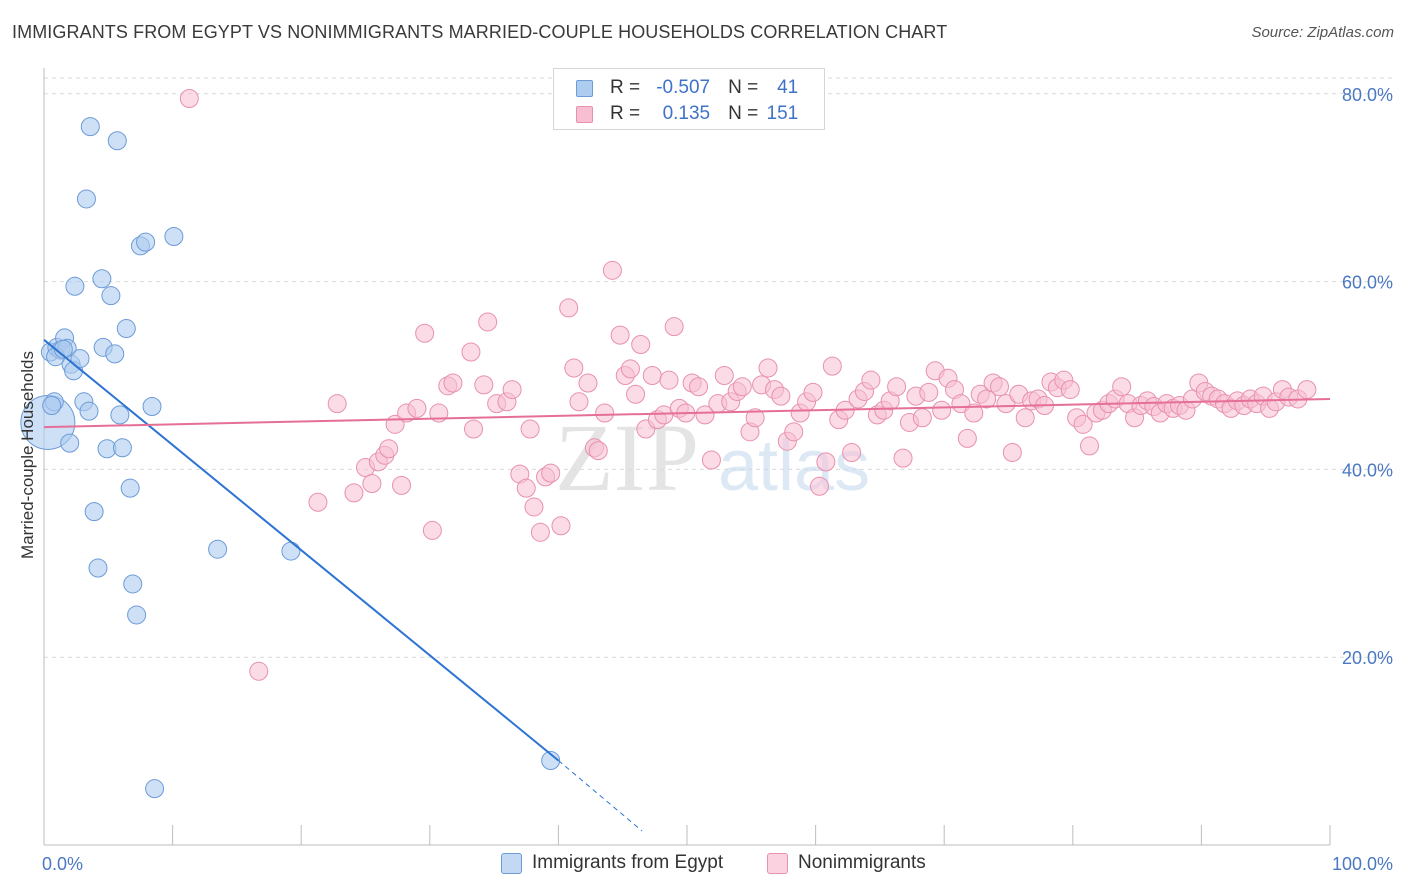 This screenshot has height=892, width=1406. Describe the element at coordinates (1367, 95) in the screenshot. I see `y-tick-label: 80.0%` at that location.